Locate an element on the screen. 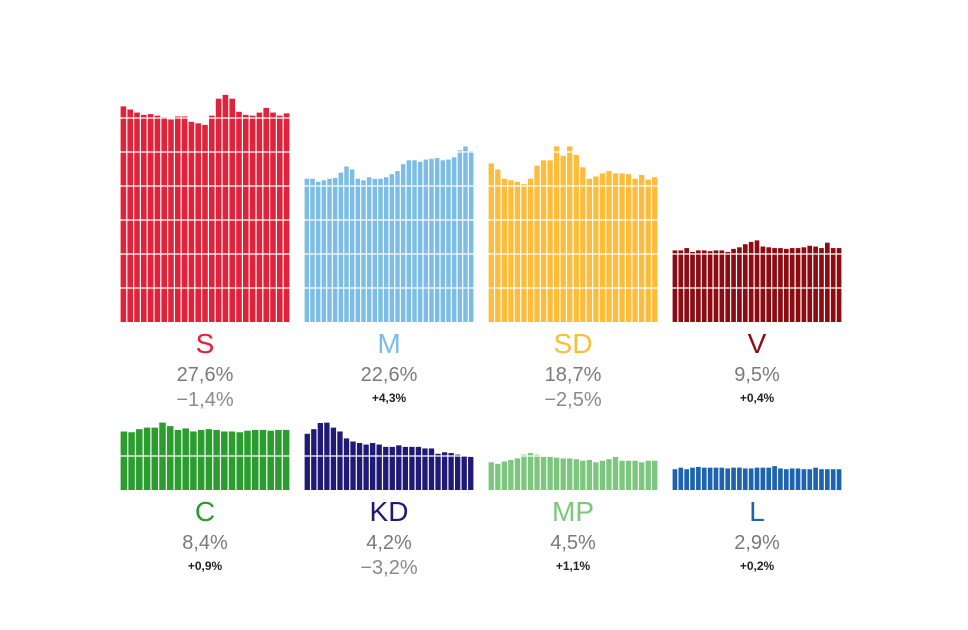 The height and width of the screenshot is (630, 968). party-change: −1,4% is located at coordinates (205, 400).